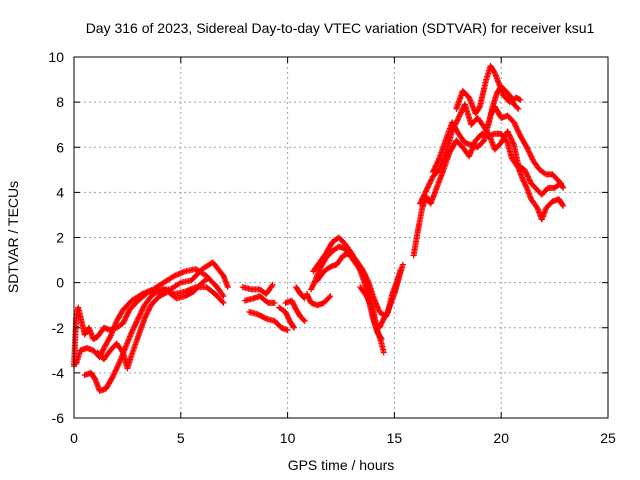 This screenshot has width=640, height=480. I want to click on x-tick-label: 25, so click(608, 438).